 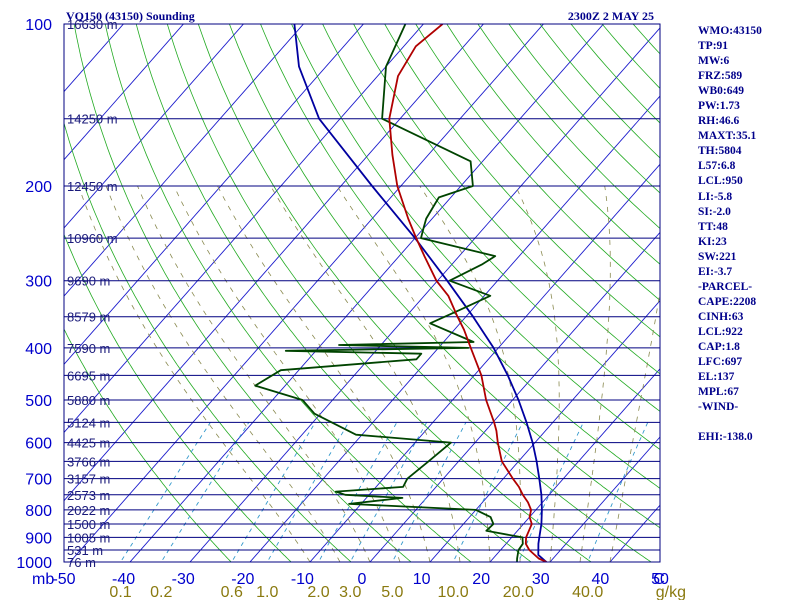 What do you see at coordinates (713, 46) in the screenshot?
I see `sounding-index: TP:91` at bounding box center [713, 46].